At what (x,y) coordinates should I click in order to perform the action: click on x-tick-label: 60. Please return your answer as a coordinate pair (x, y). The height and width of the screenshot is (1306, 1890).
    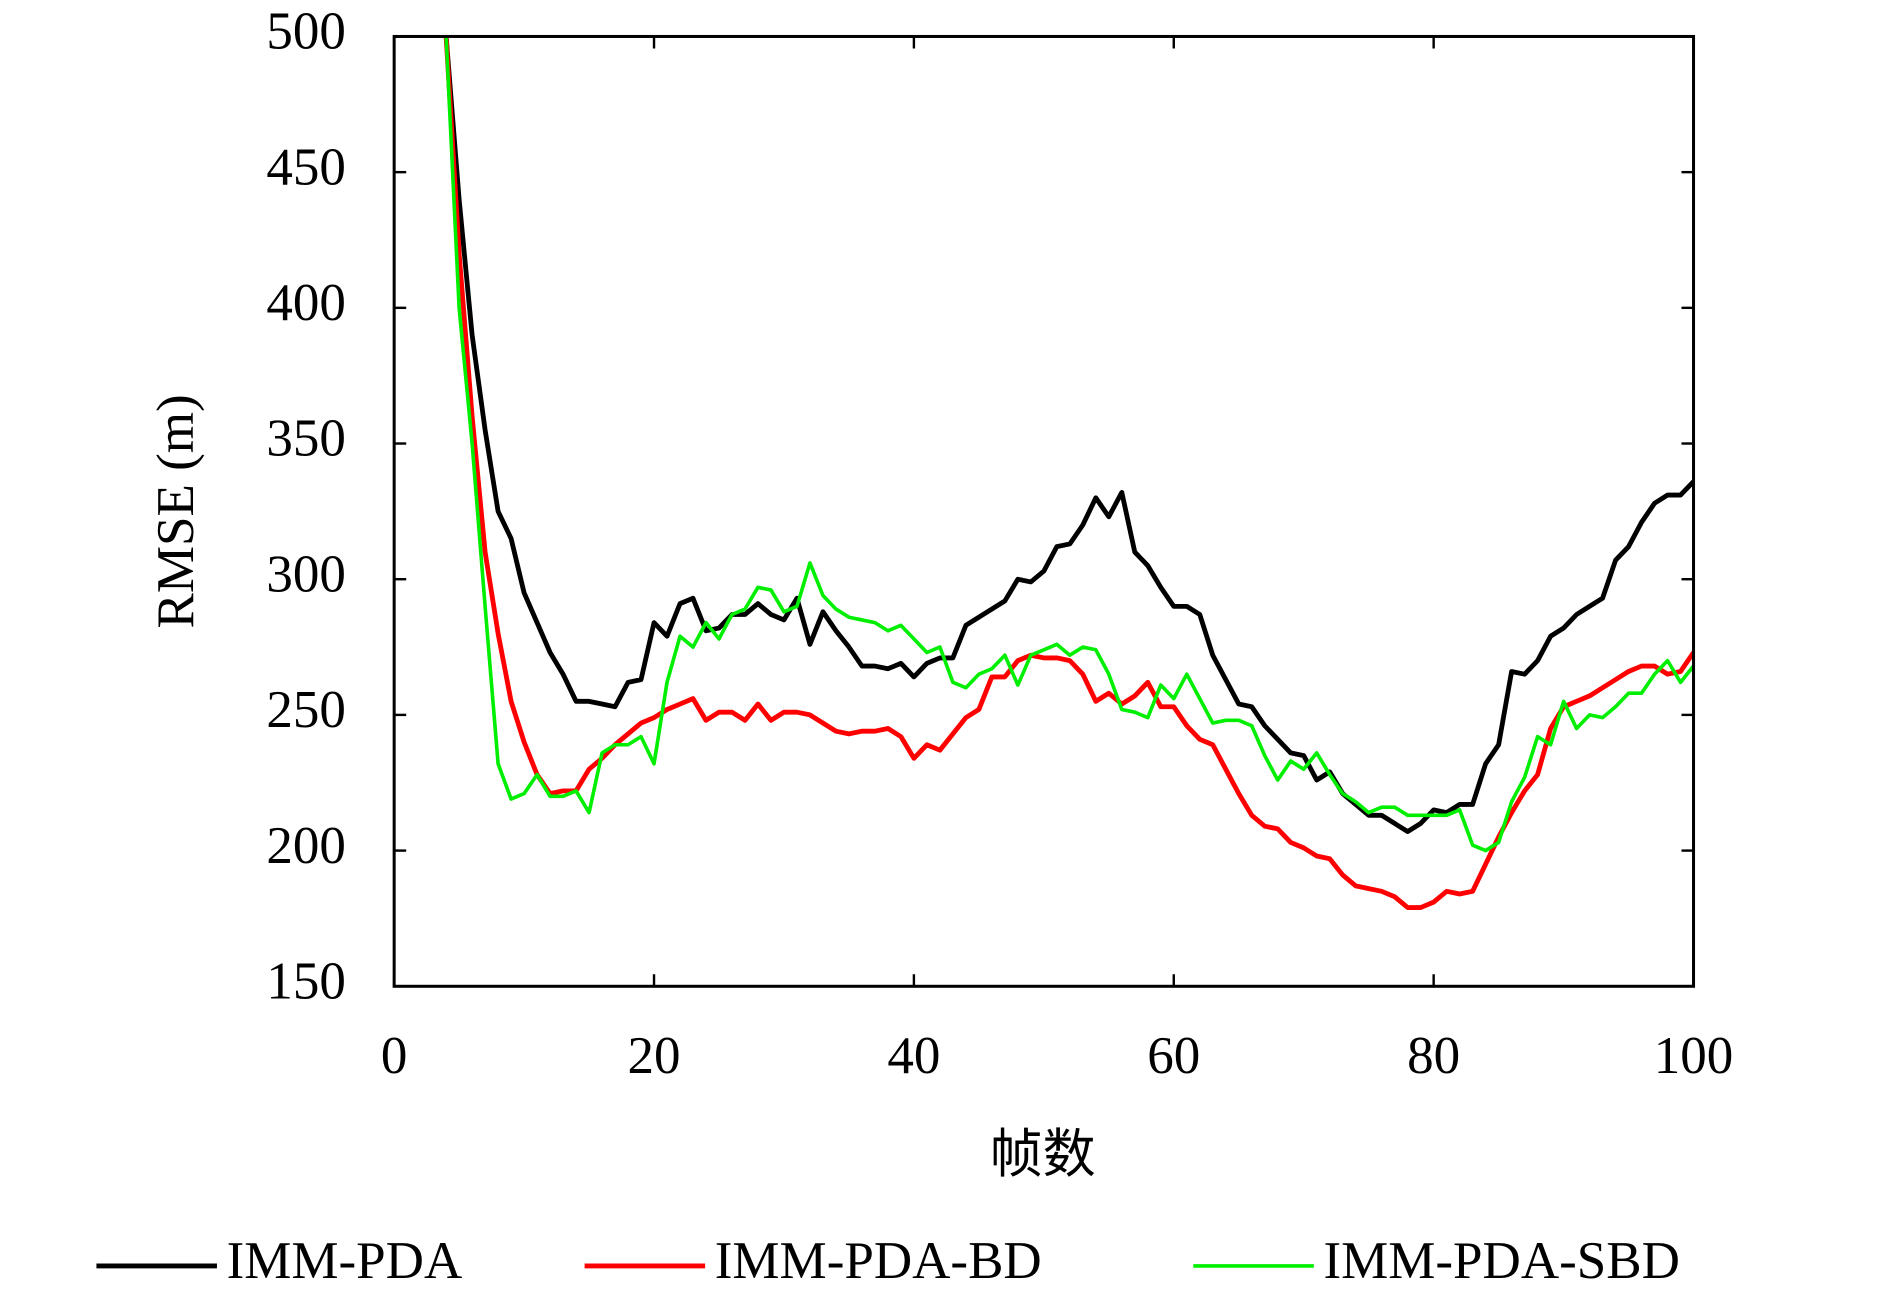
    Looking at the image, I should click on (1173, 1056).